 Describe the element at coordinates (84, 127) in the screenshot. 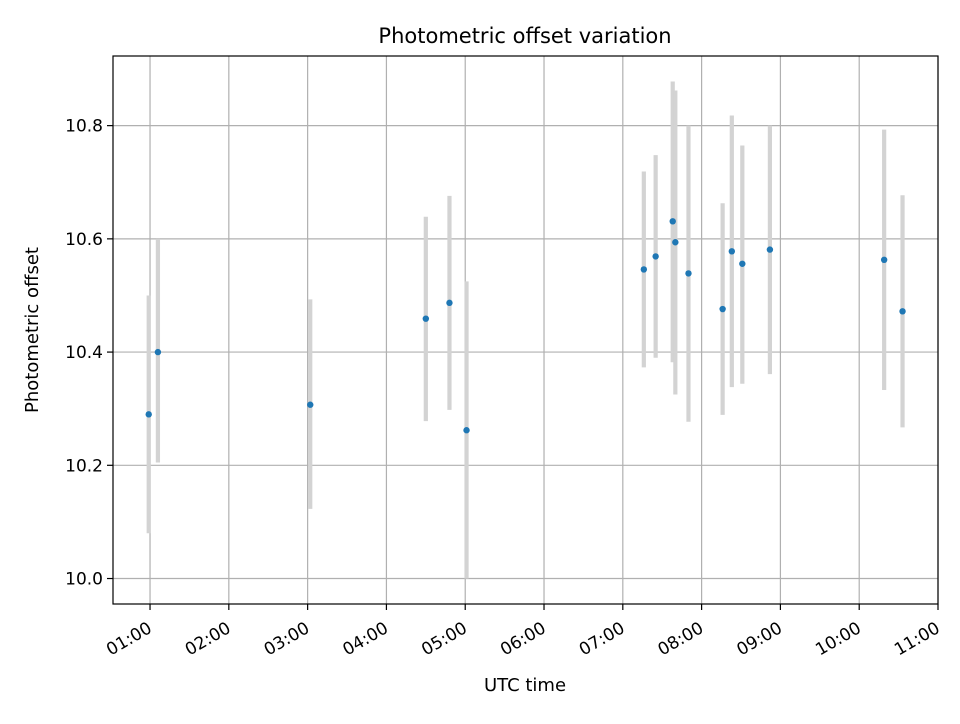

I see `y-tick-label: 10.8` at that location.